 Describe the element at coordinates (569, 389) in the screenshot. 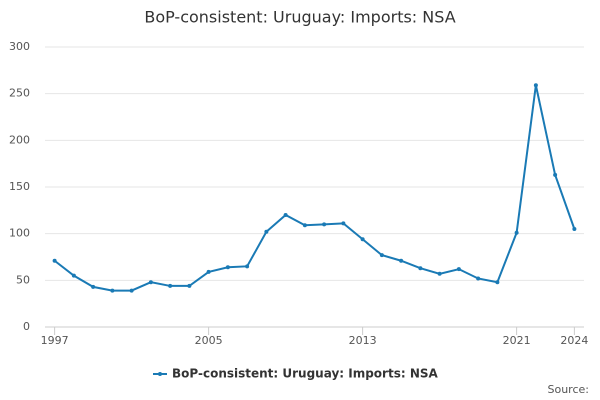

I see `source: Source:` at that location.